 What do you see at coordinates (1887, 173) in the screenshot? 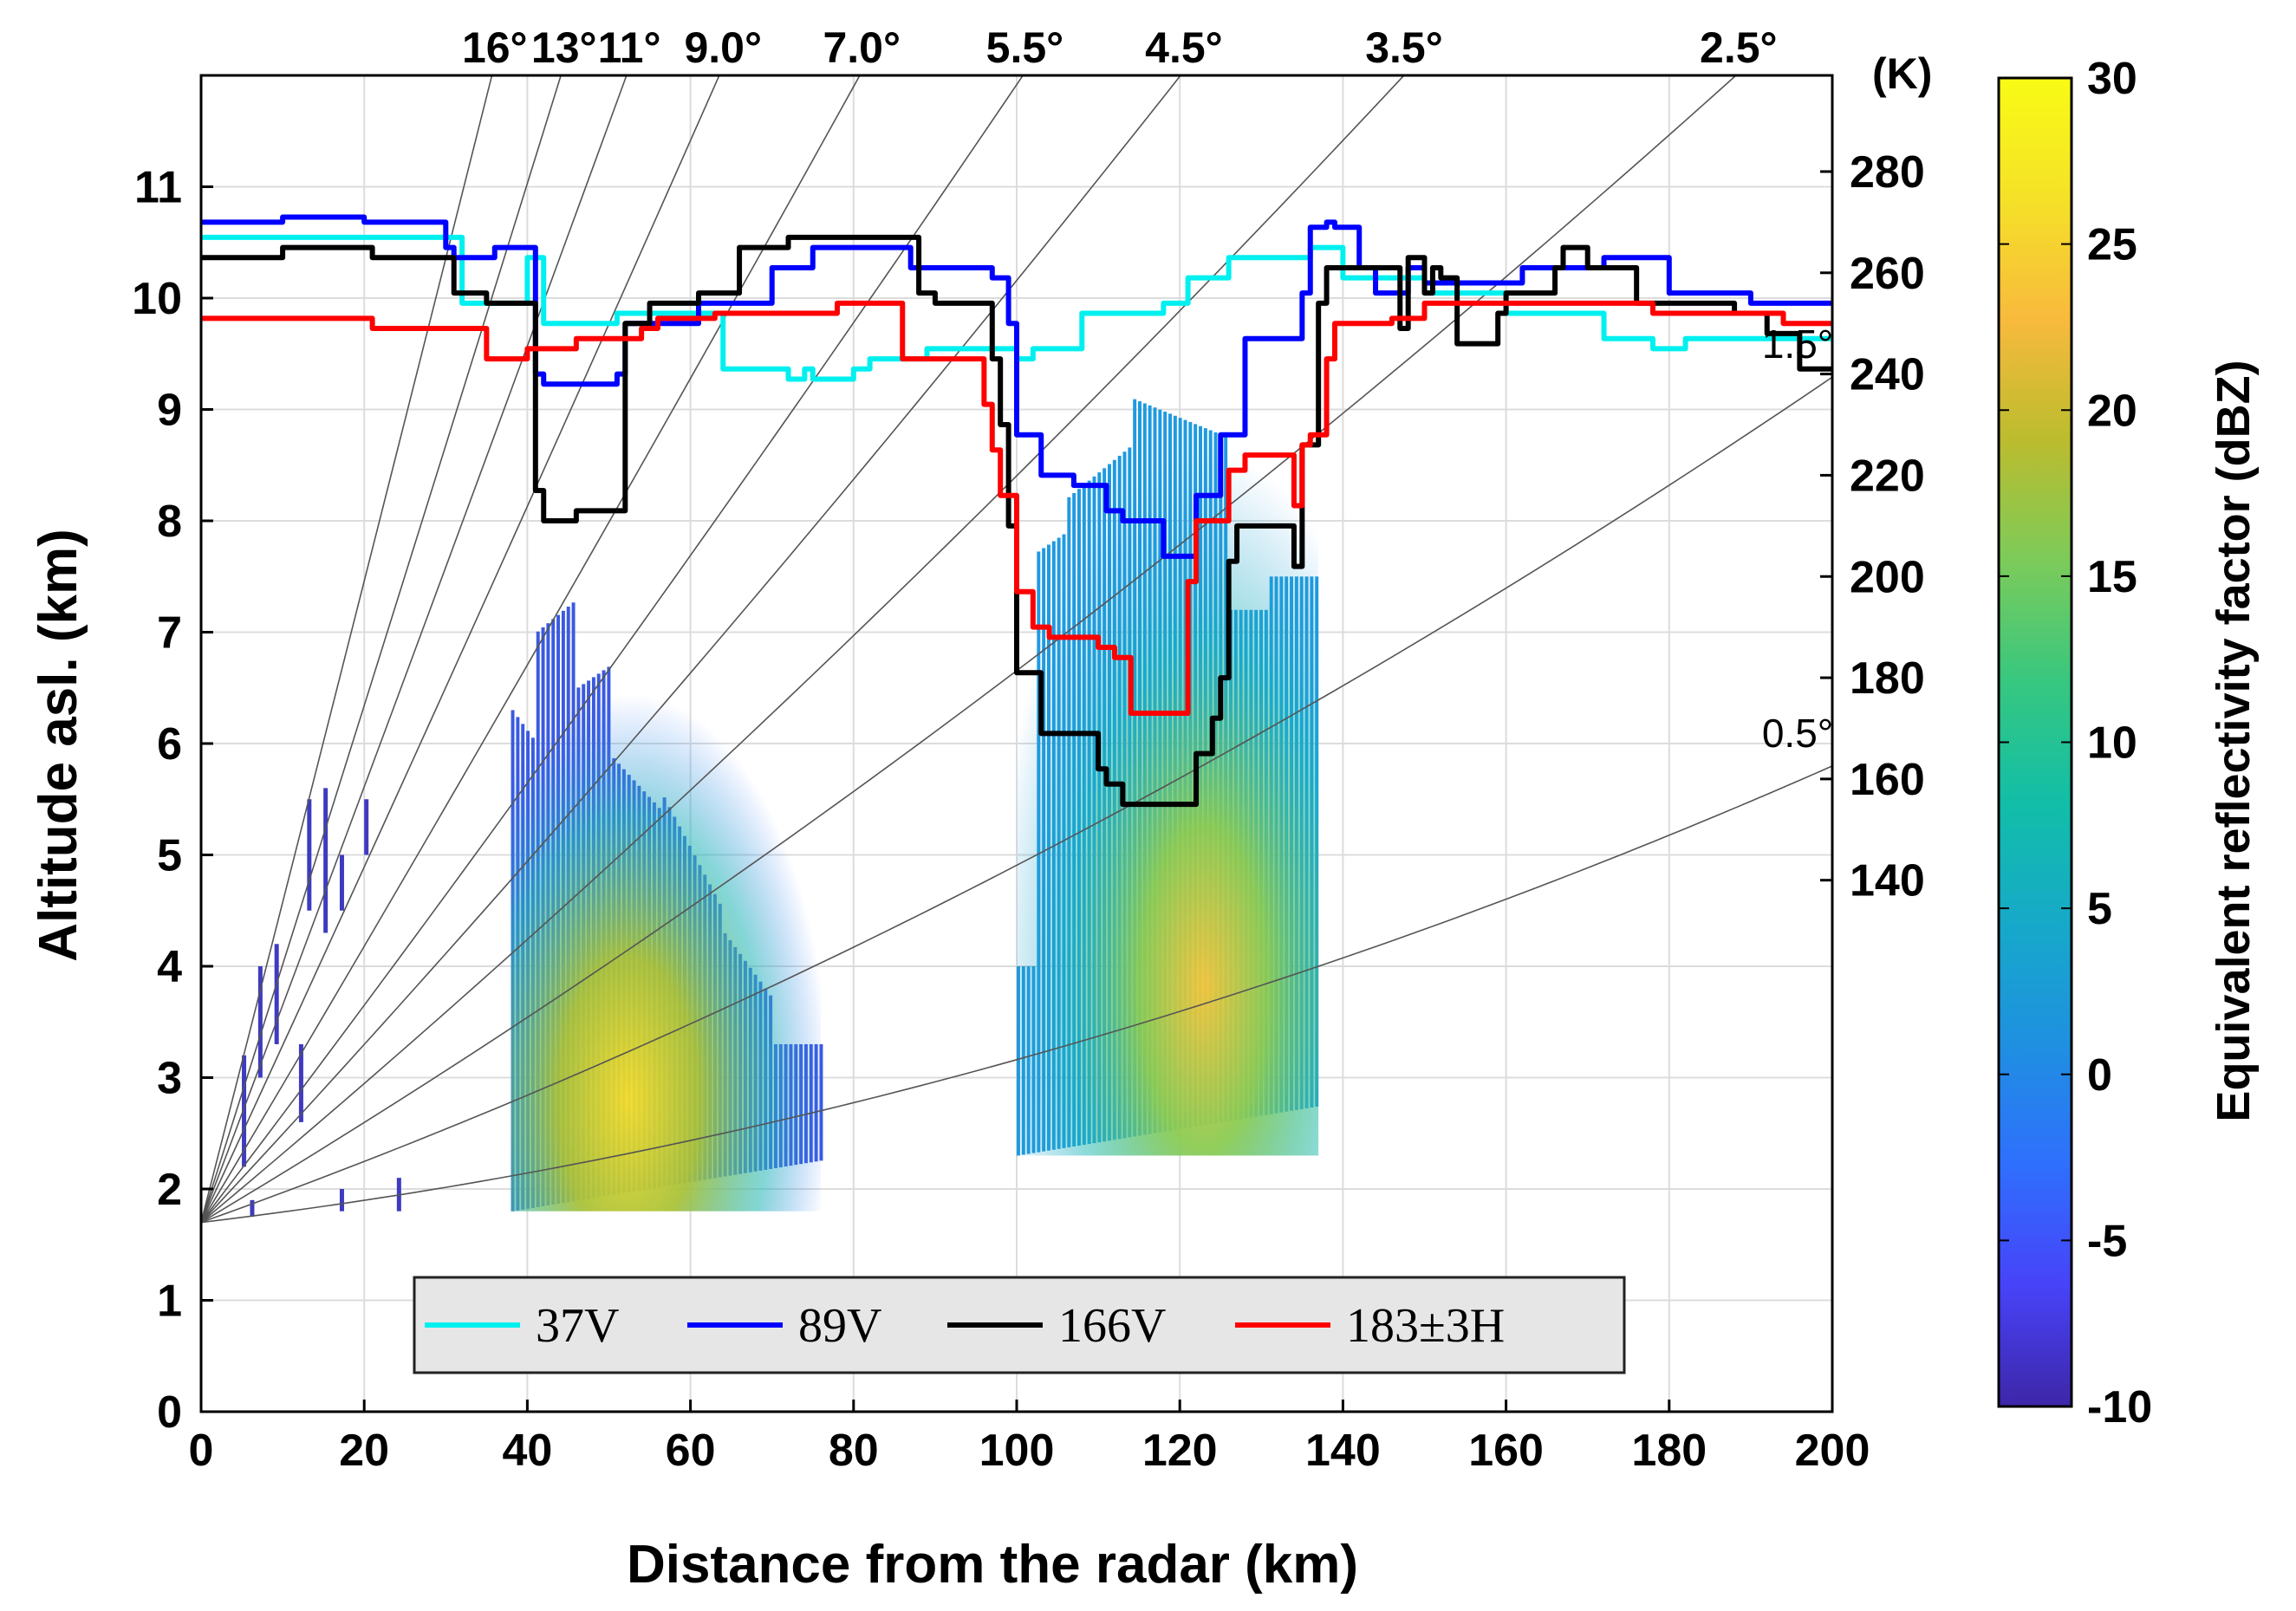
I see `y2-tick-label: 280` at bounding box center [1887, 173].